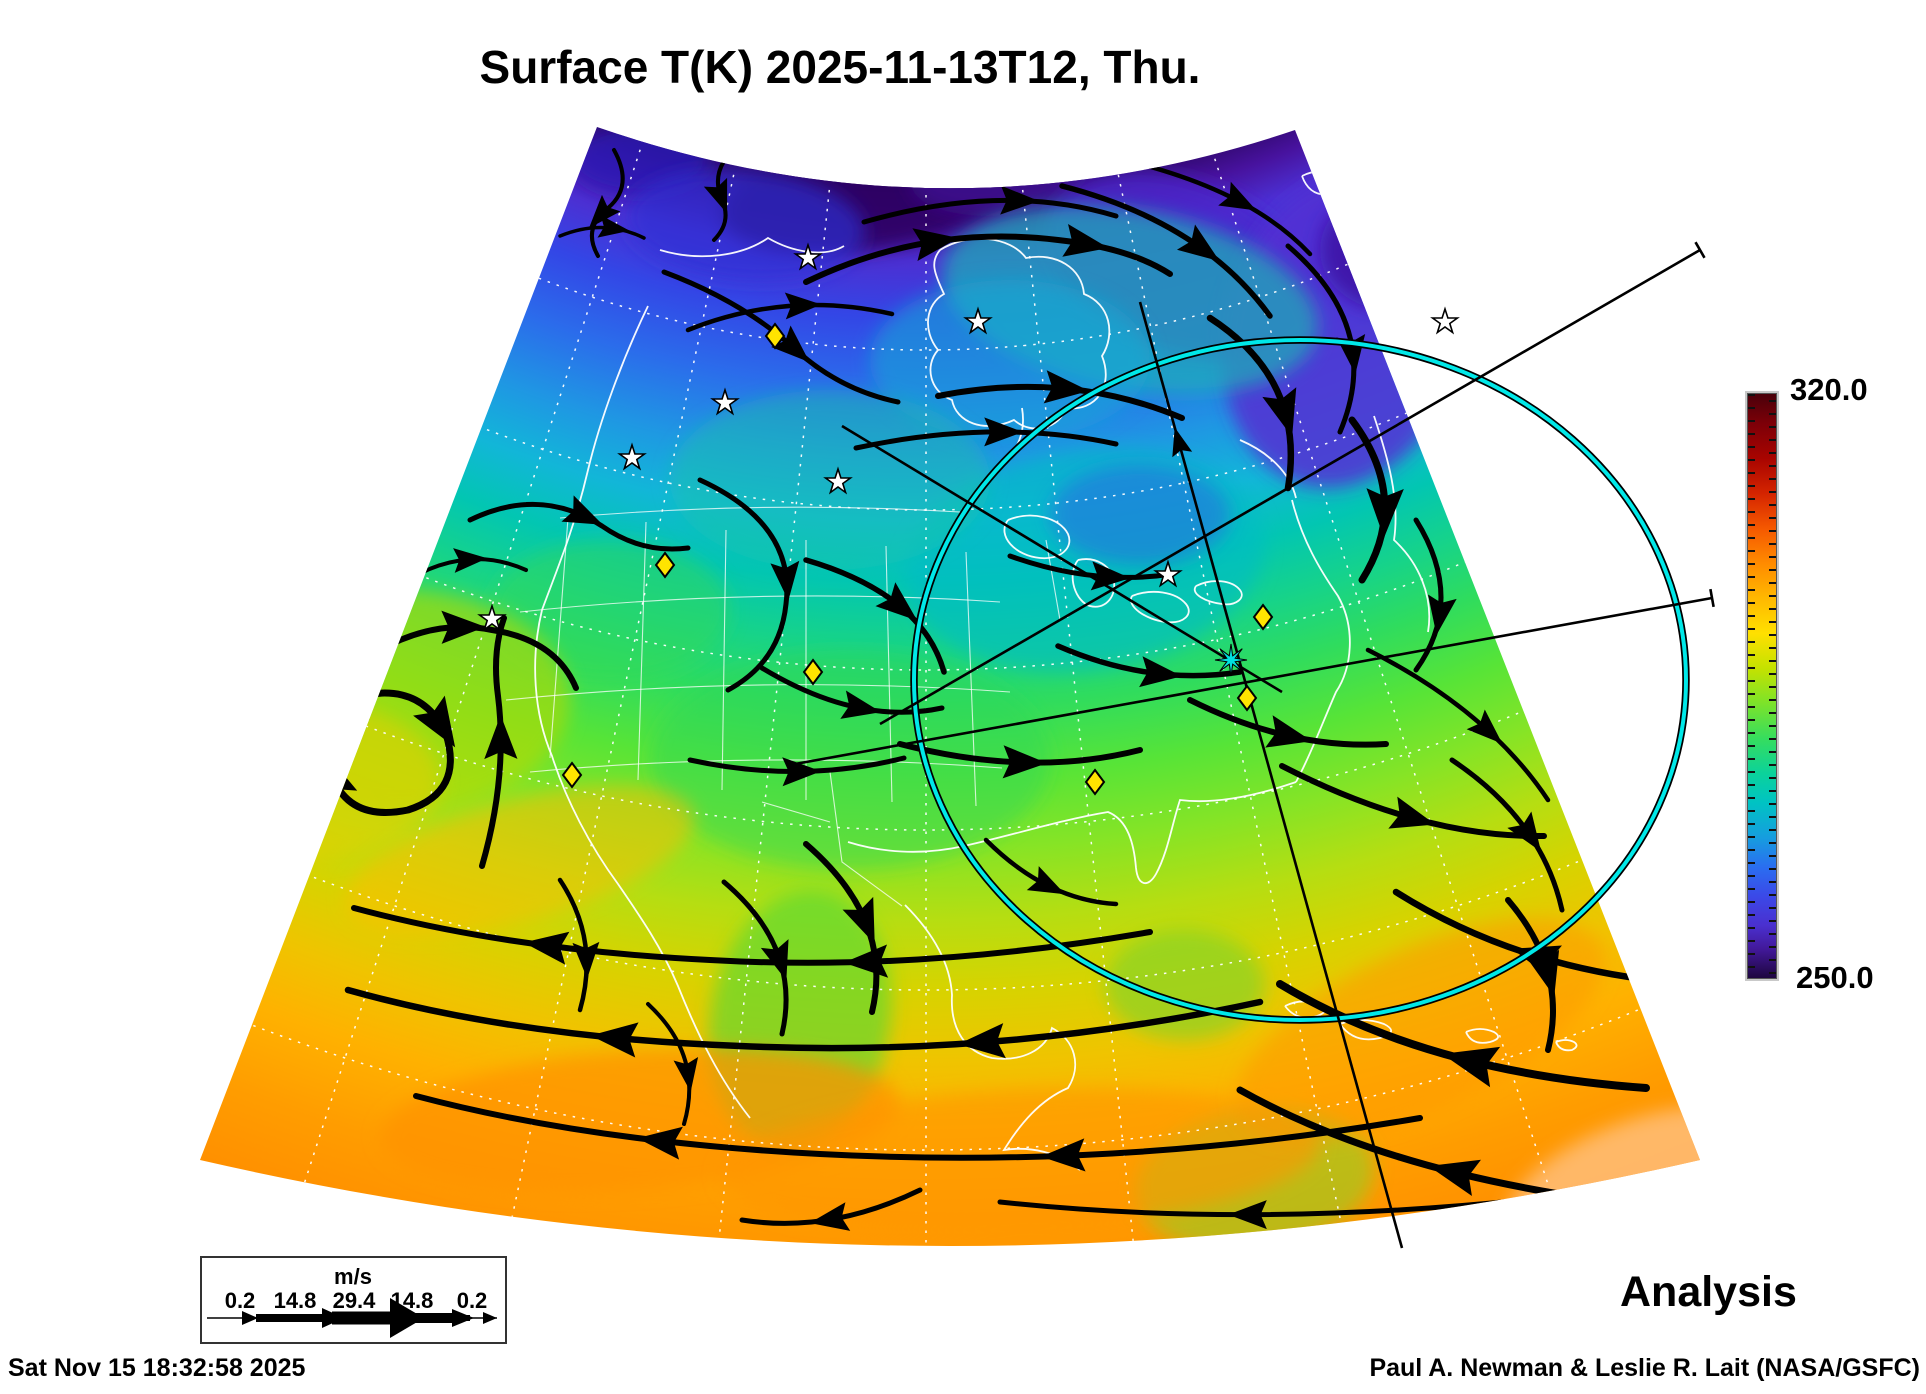  Describe the element at coordinates (1231, 660) in the screenshot. I see `site-star-marker` at that location.